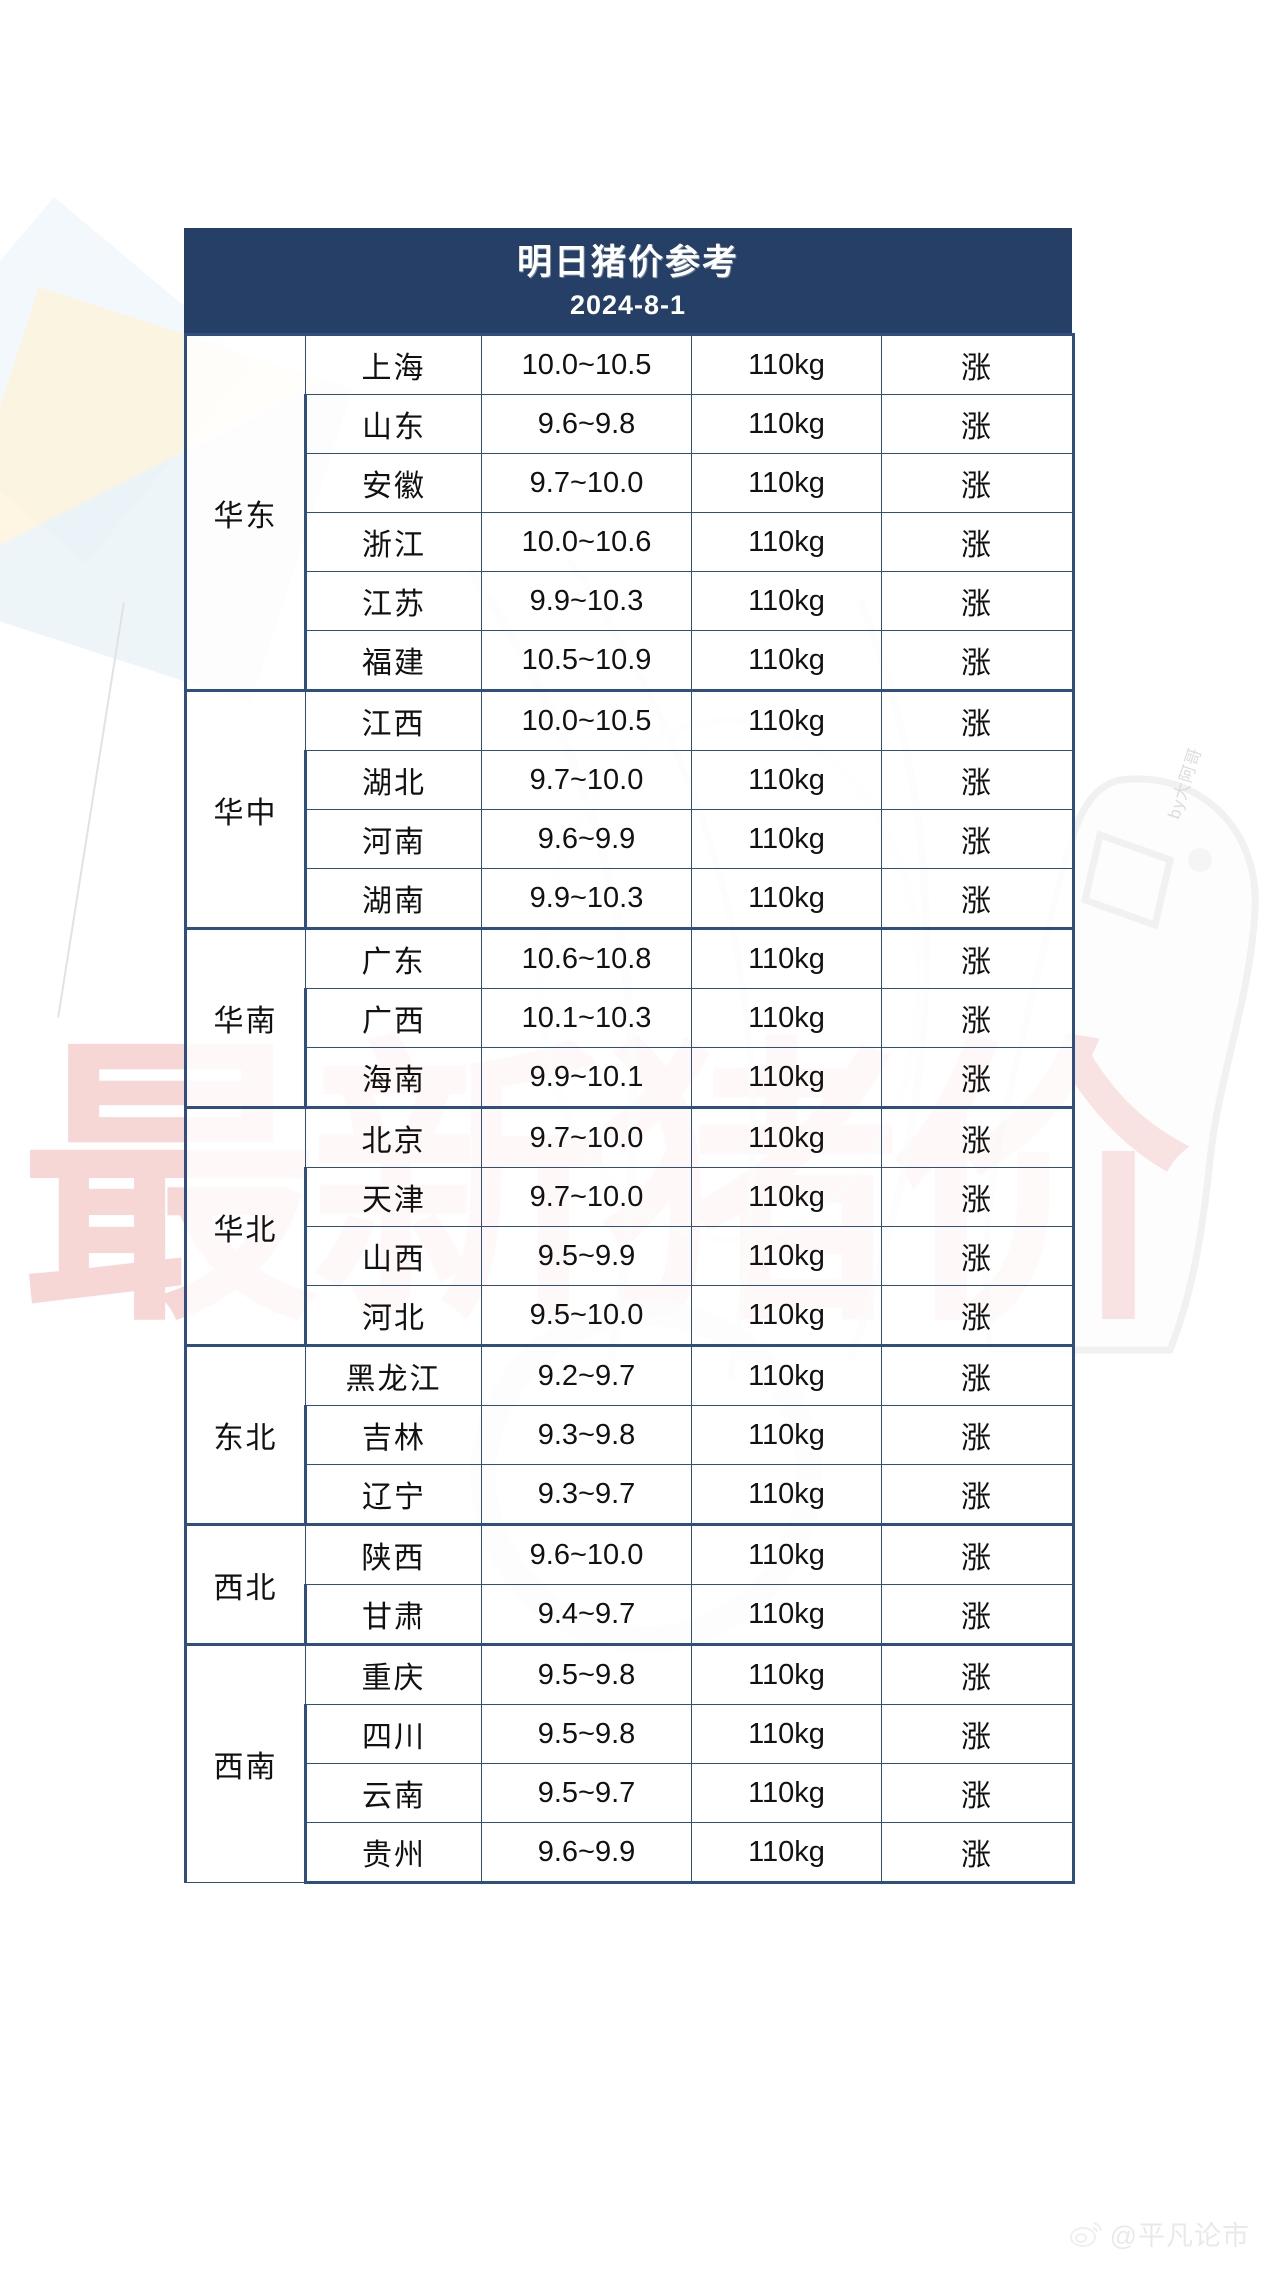  I want to click on province-cell: 吉林, so click(393, 1435).